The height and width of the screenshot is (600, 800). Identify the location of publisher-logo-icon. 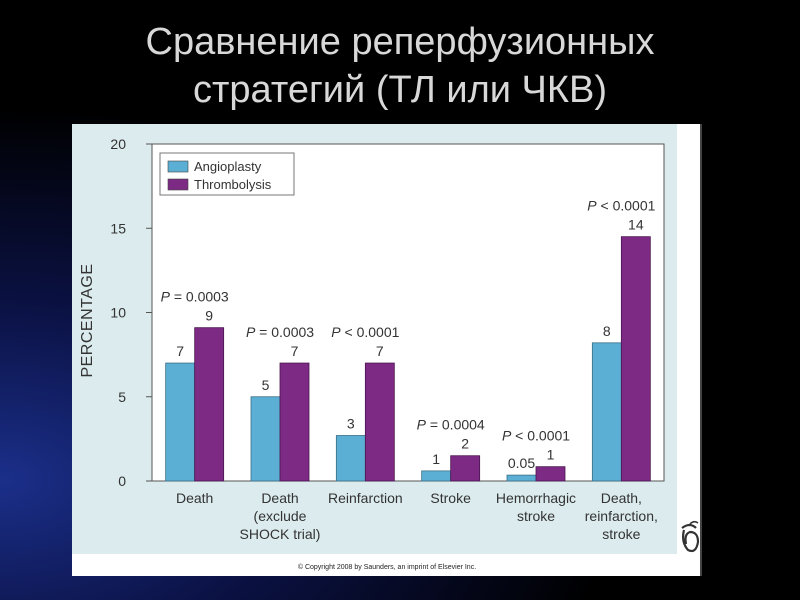
(690, 536).